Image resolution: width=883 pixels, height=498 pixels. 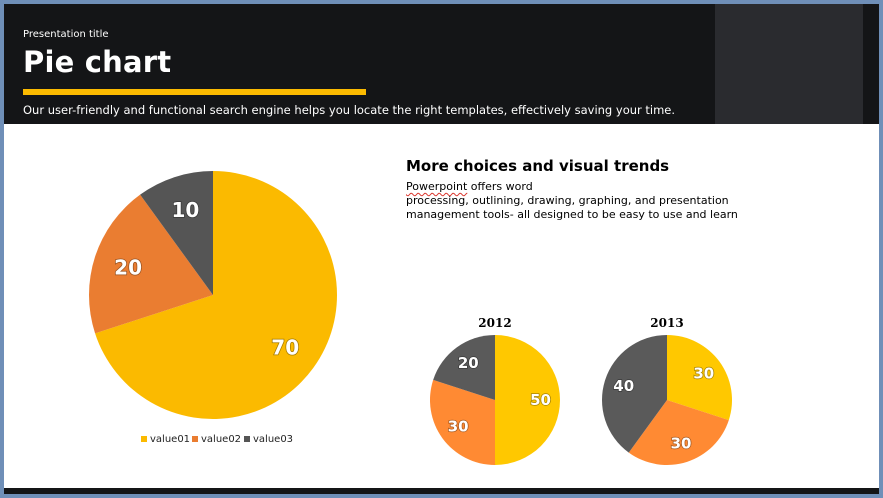 What do you see at coordinates (441, 491) in the screenshot?
I see `slide-bottom-bar` at bounding box center [441, 491].